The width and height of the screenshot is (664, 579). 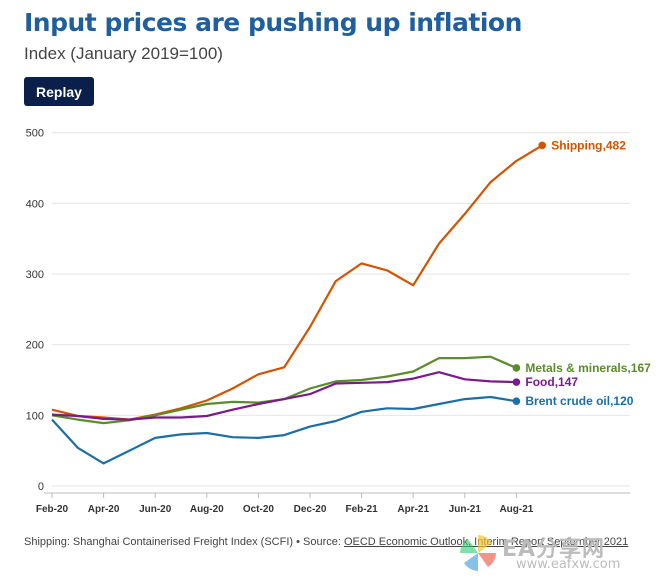 I want to click on chart-subtitle: Index (January 2019=100), so click(x=123, y=53).